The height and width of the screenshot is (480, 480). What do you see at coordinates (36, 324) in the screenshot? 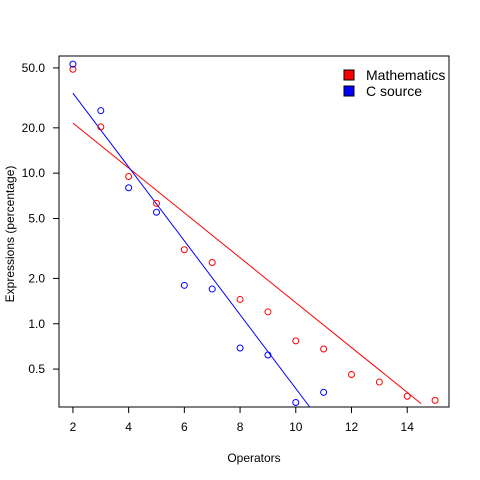
I see `y-tick-label: 1.0` at bounding box center [36, 324].